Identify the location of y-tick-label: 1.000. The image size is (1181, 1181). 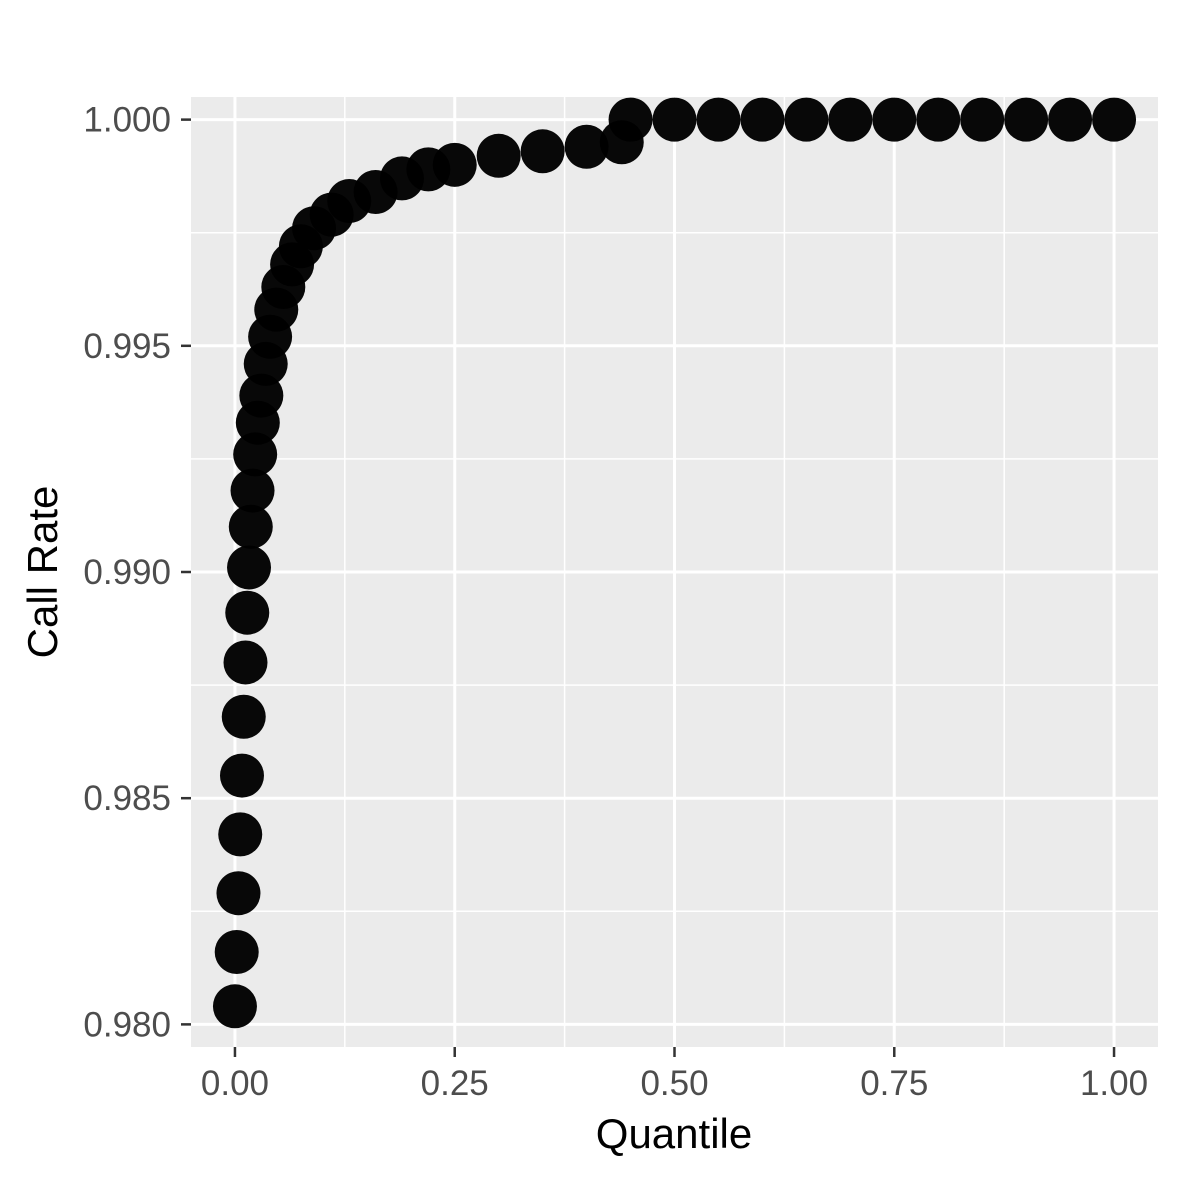
(127, 120).